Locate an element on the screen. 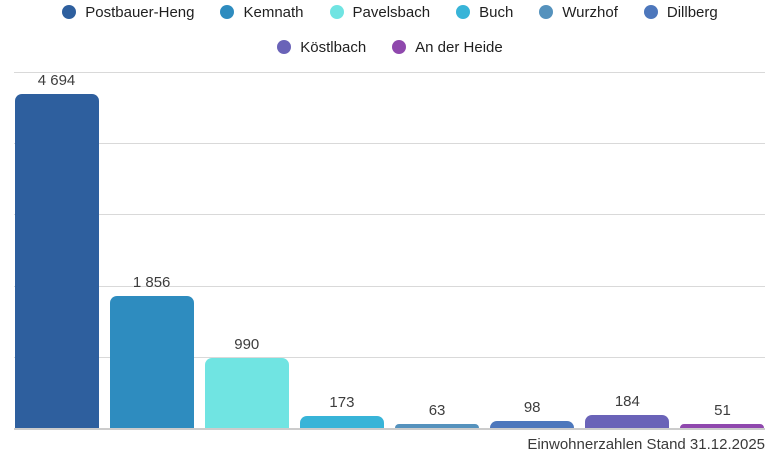 The image size is (780, 475). legend-label: Kemnath is located at coordinates (273, 12).